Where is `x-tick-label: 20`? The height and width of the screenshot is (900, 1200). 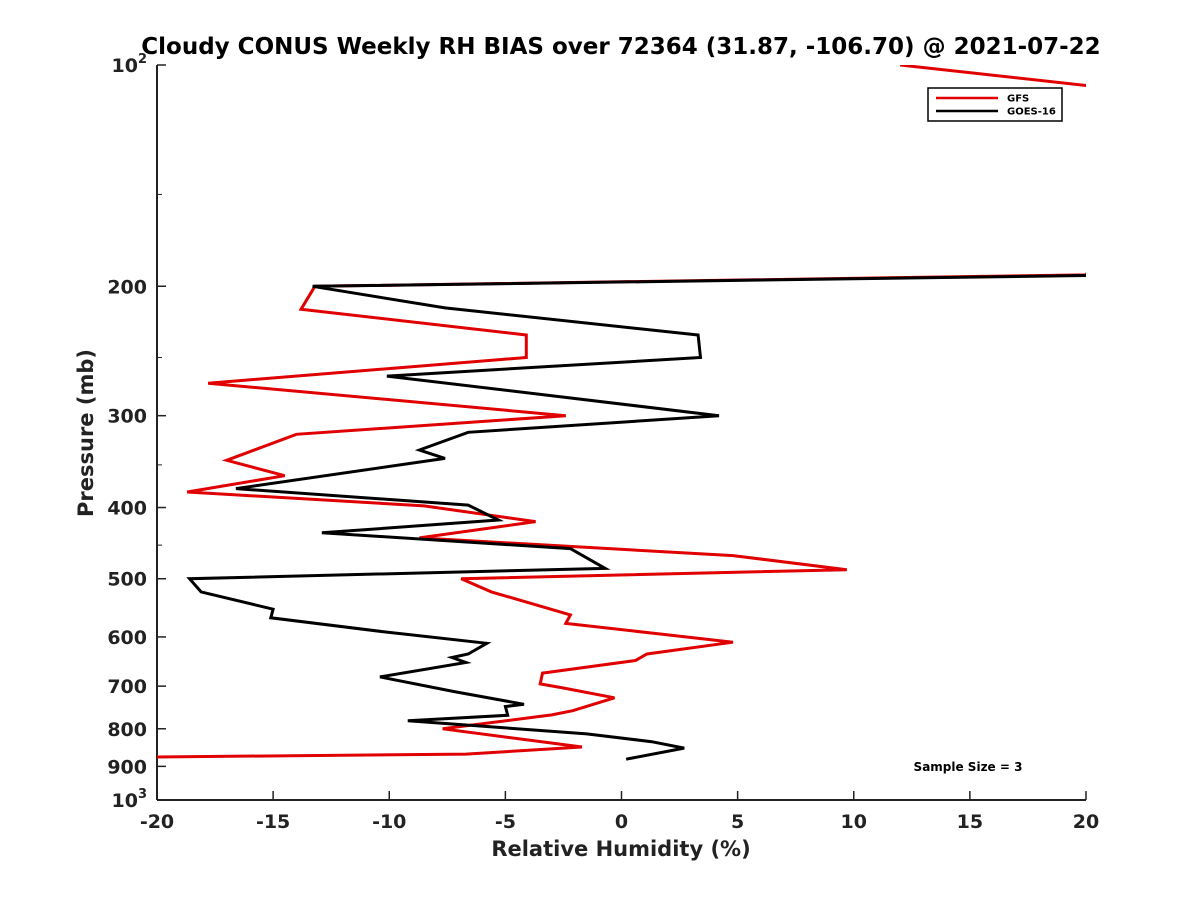 x-tick-label: 20 is located at coordinates (1086, 822).